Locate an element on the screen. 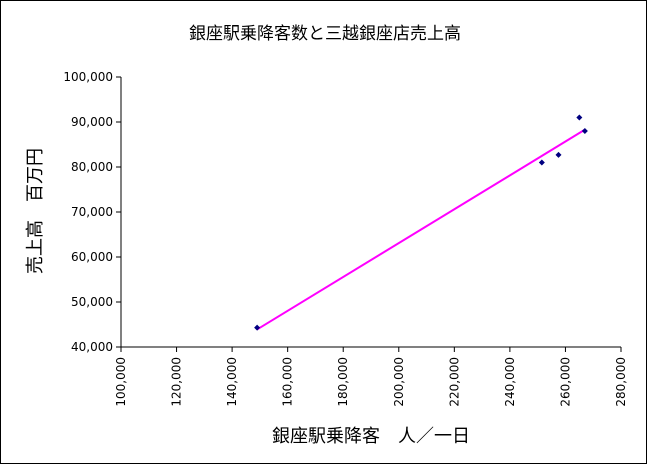  y-tick-label: 40,000 is located at coordinates (92, 347).